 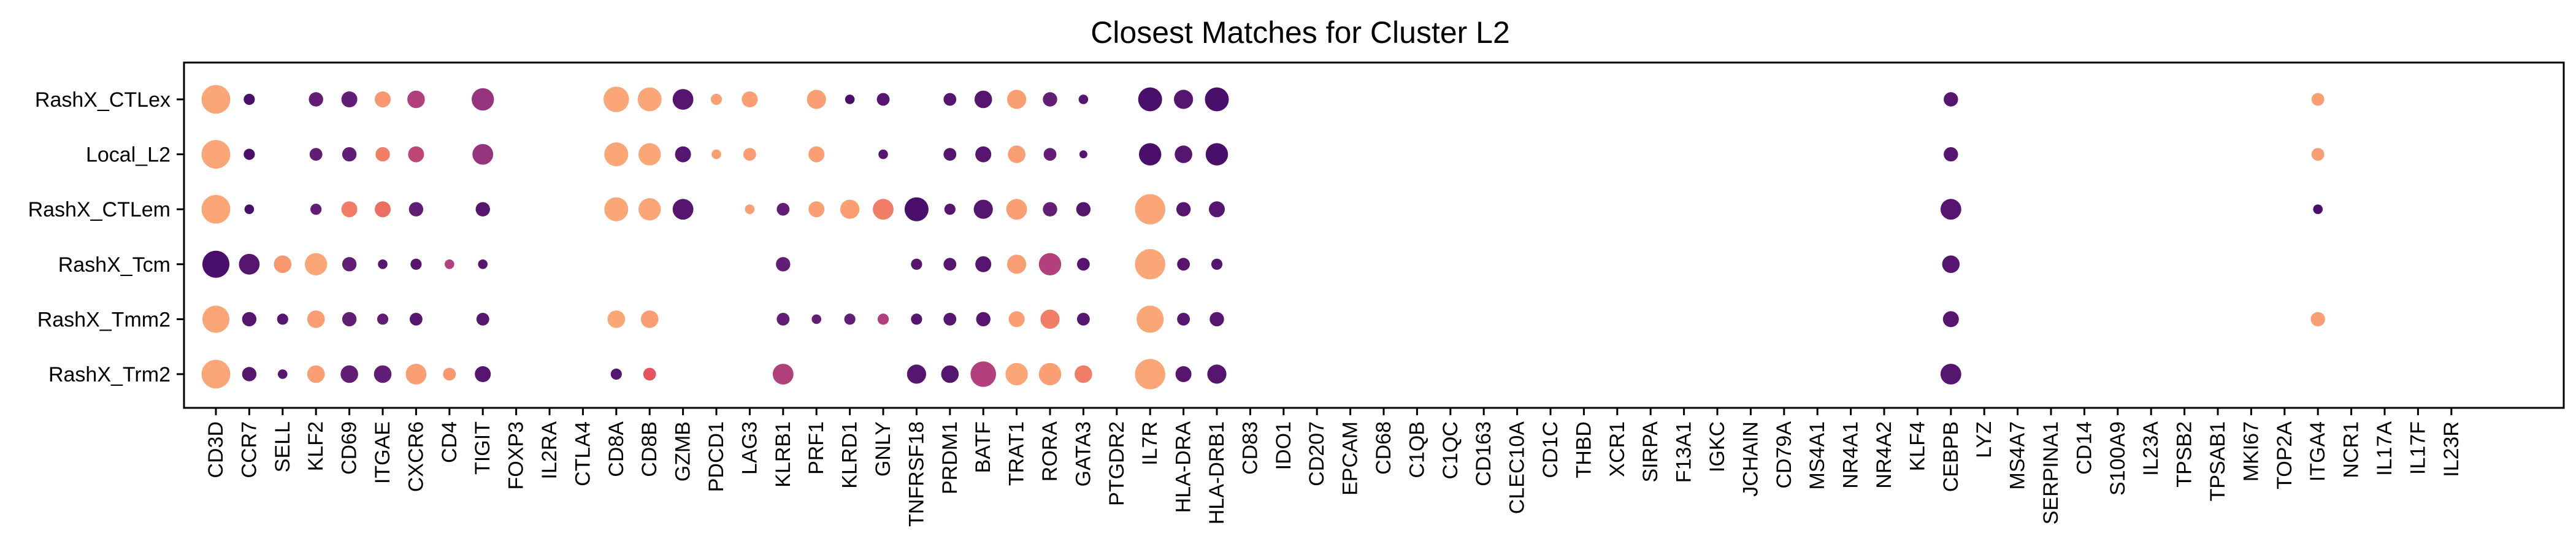 I want to click on dot-rashx-ctlem-batf, so click(x=983, y=209).